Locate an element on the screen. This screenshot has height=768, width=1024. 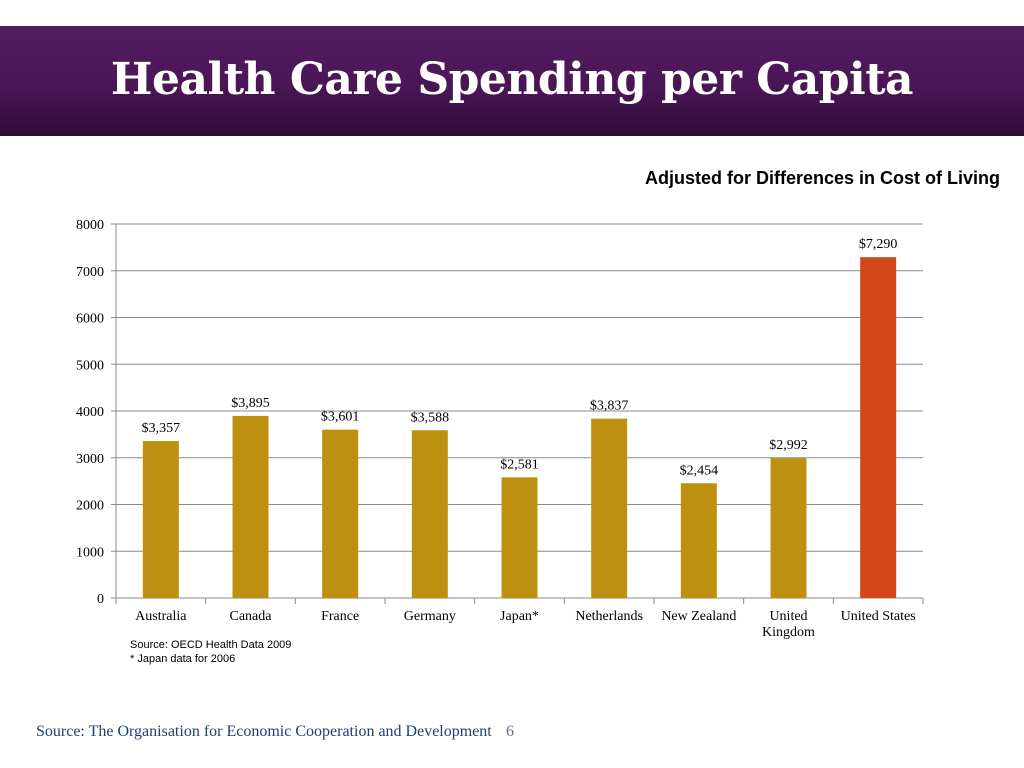
slide-title: Health Care Spending per Capita is located at coordinates (512, 79).